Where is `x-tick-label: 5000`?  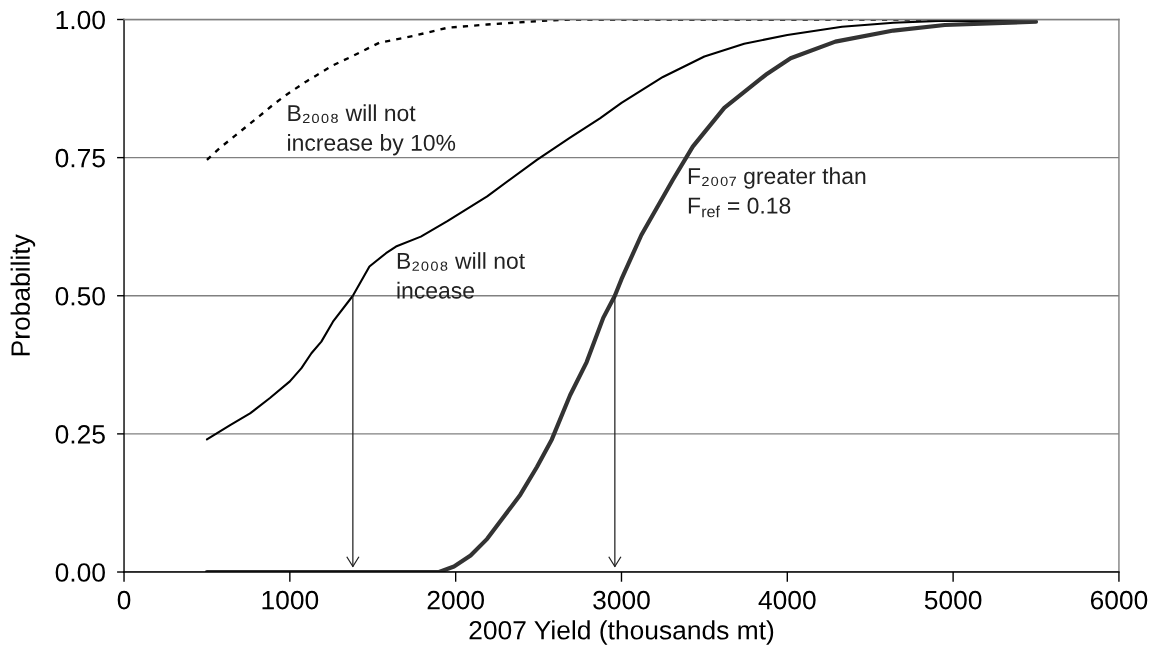 x-tick-label: 5000 is located at coordinates (953, 600).